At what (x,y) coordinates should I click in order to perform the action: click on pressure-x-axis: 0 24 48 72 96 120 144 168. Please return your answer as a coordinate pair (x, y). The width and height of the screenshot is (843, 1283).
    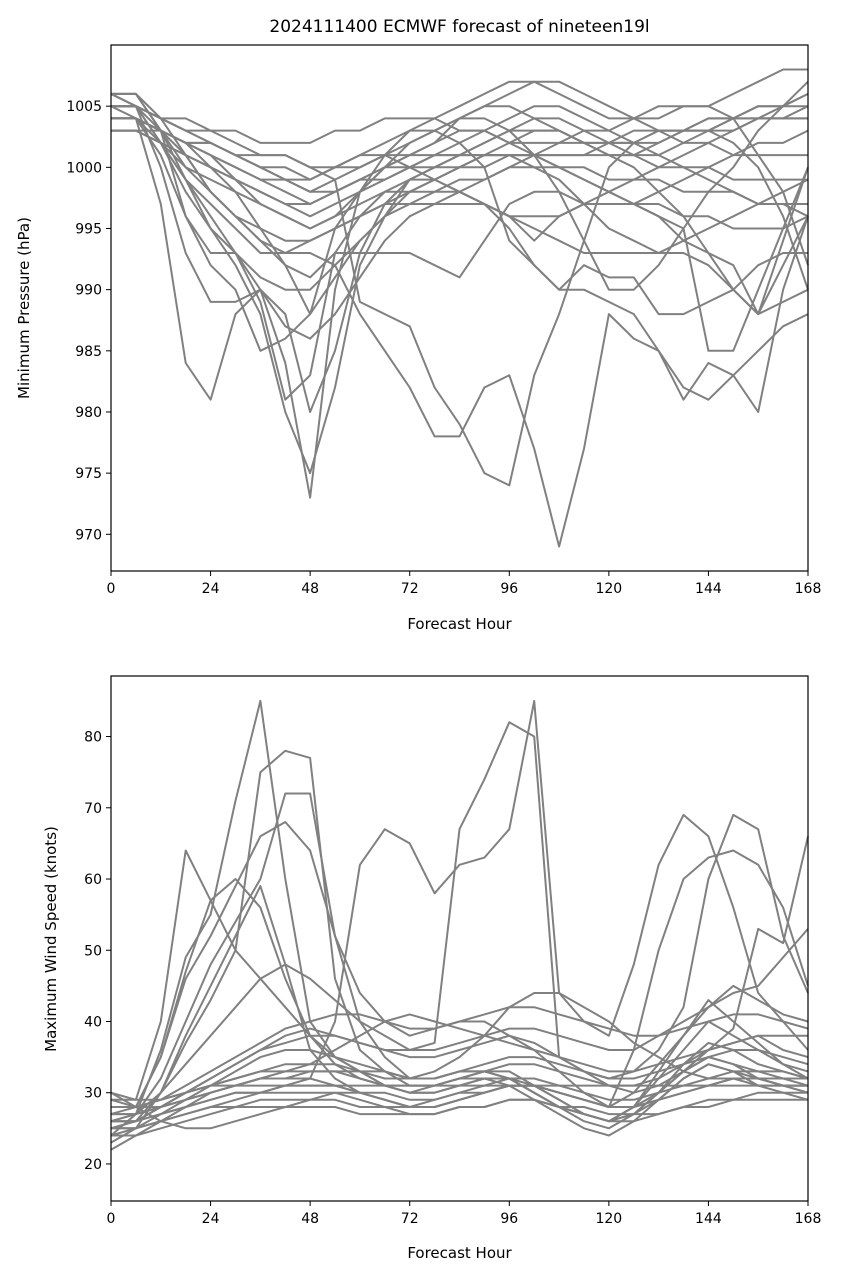
    Looking at the image, I should click on (464, 584).